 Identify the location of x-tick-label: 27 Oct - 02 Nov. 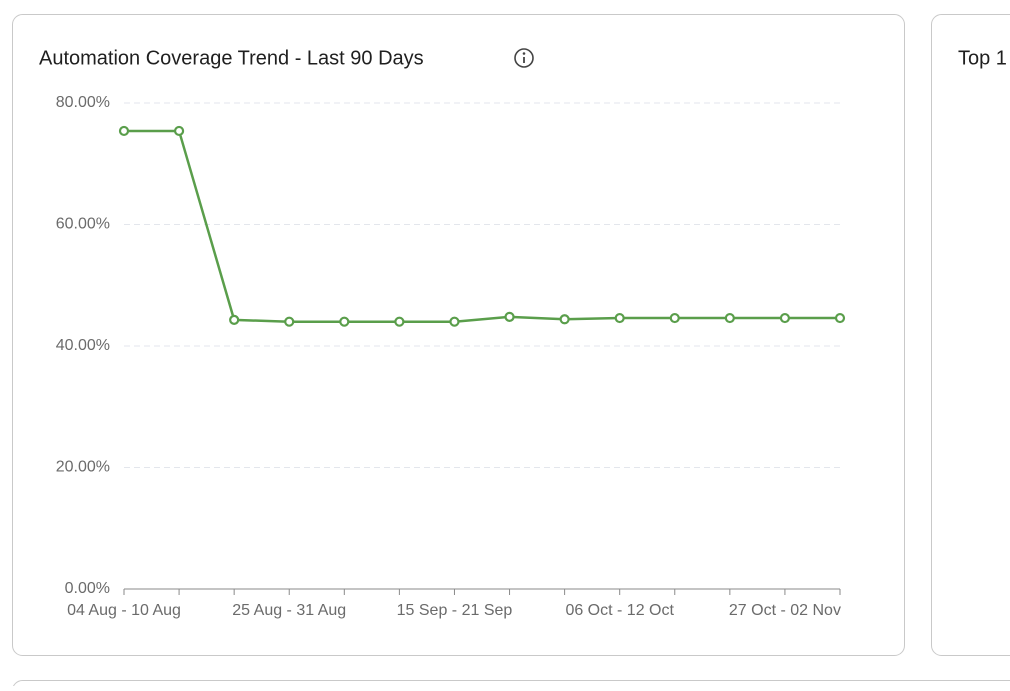
(785, 610).